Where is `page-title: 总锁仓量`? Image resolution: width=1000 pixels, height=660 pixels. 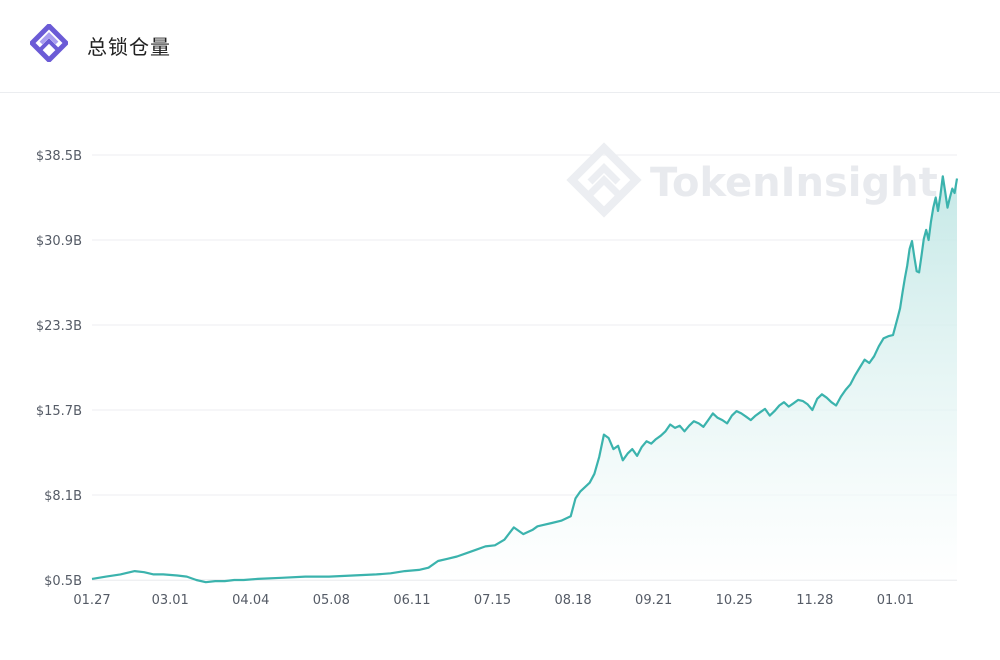 page-title: 总锁仓量 is located at coordinates (129, 47).